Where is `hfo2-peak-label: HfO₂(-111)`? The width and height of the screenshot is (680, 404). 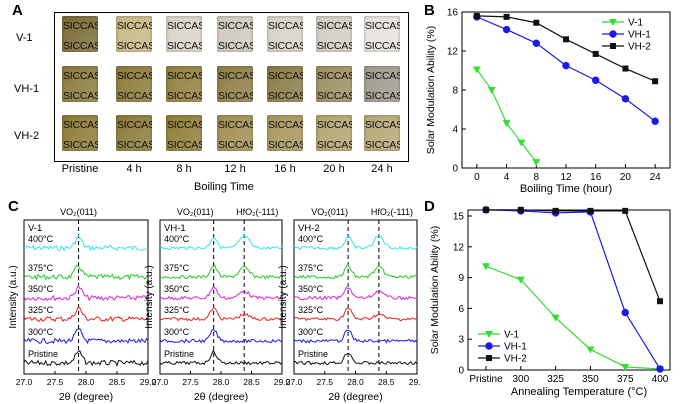 hfo2-peak-label: HfO₂(-111) is located at coordinates (392, 212).